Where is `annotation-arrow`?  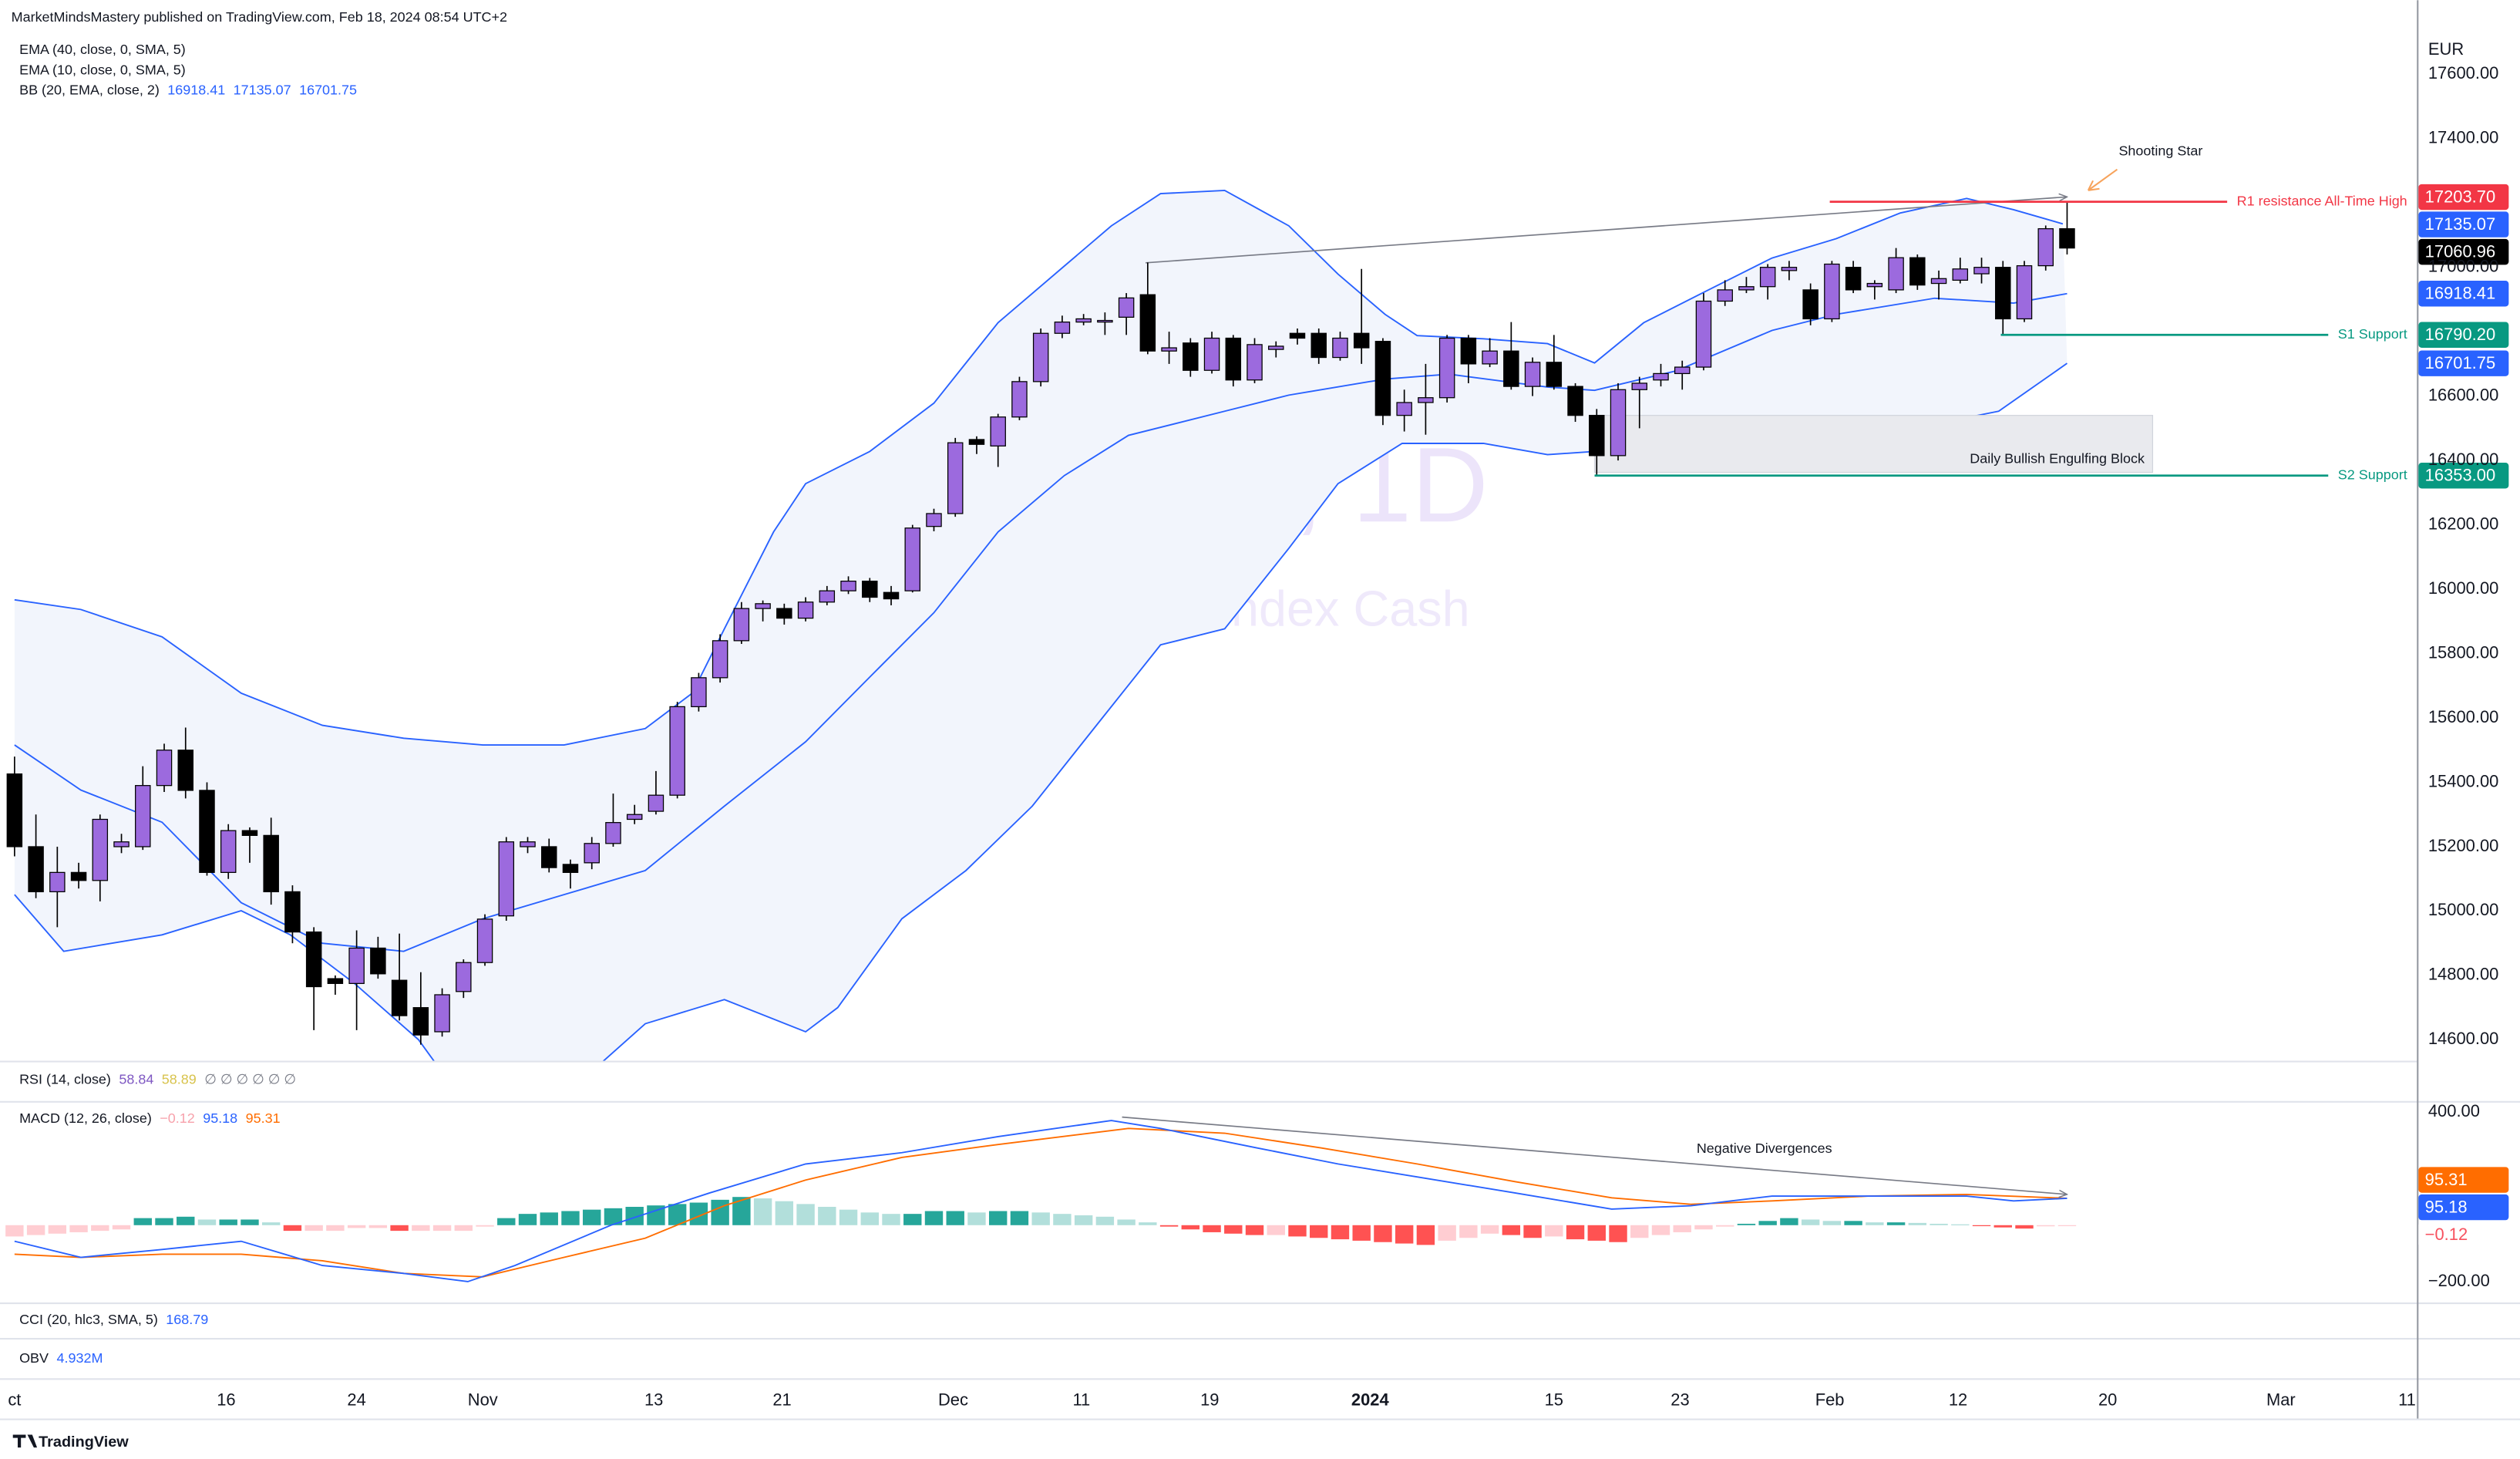
annotation-arrow is located at coordinates (2102, 180).